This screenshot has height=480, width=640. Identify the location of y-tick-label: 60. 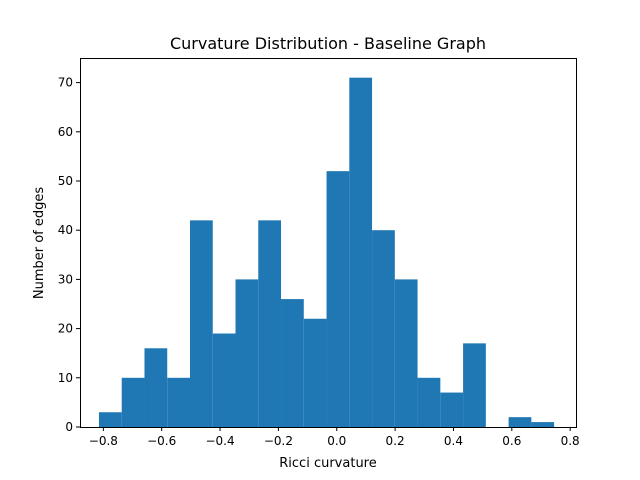
(65, 132).